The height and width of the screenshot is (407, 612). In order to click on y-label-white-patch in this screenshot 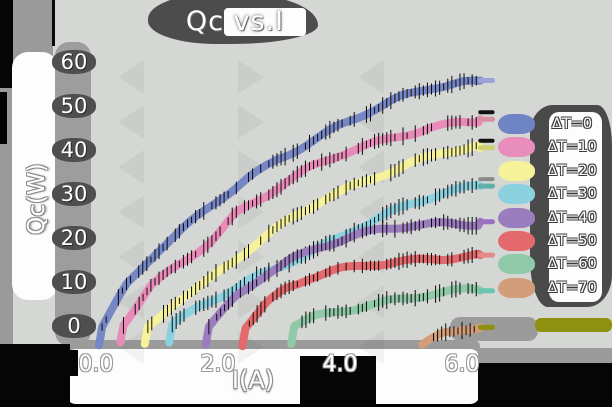, I will do `click(35, 176)`.